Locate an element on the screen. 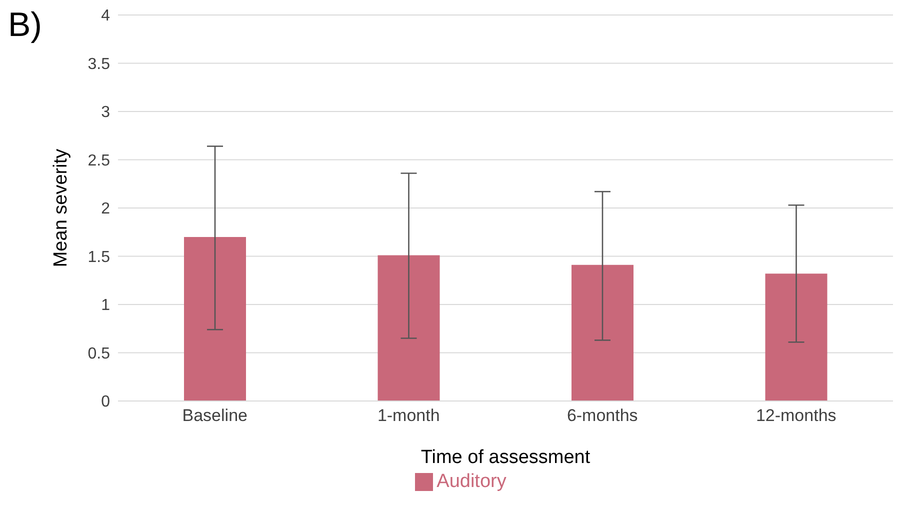 This screenshot has width=911, height=511. y-tick-label: 2.5 is located at coordinates (99, 161).